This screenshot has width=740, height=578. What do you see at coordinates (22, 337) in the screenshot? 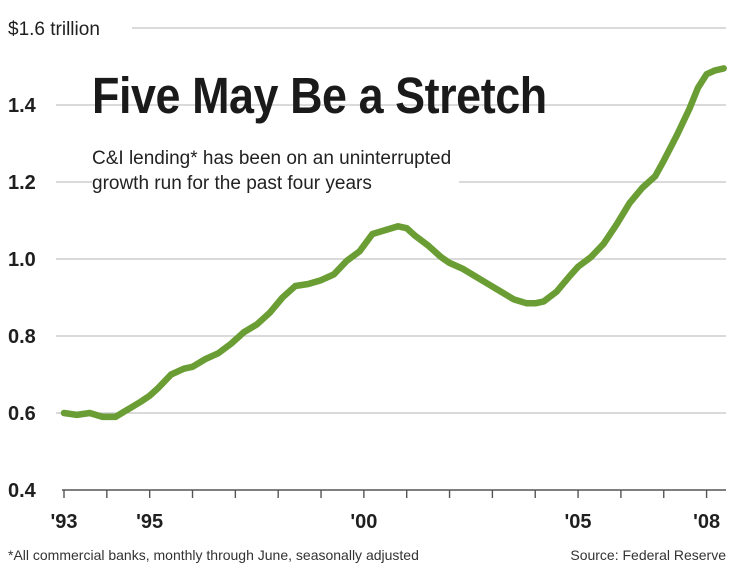
I see `y-tick-label: 0.8` at bounding box center [22, 337].